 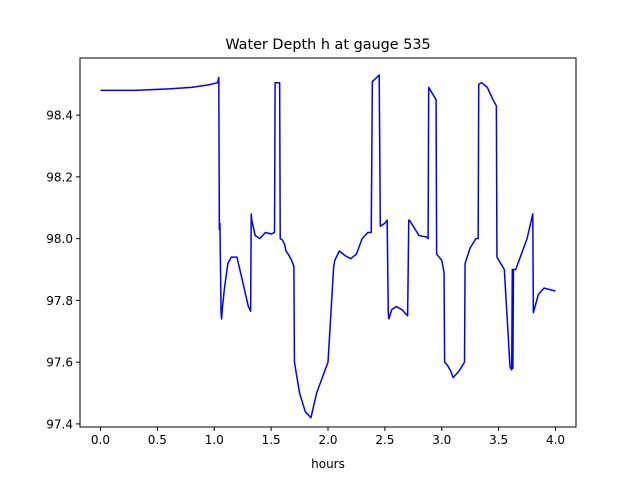 What do you see at coordinates (59, 424) in the screenshot?
I see `y-tick-label: 97.4` at bounding box center [59, 424].